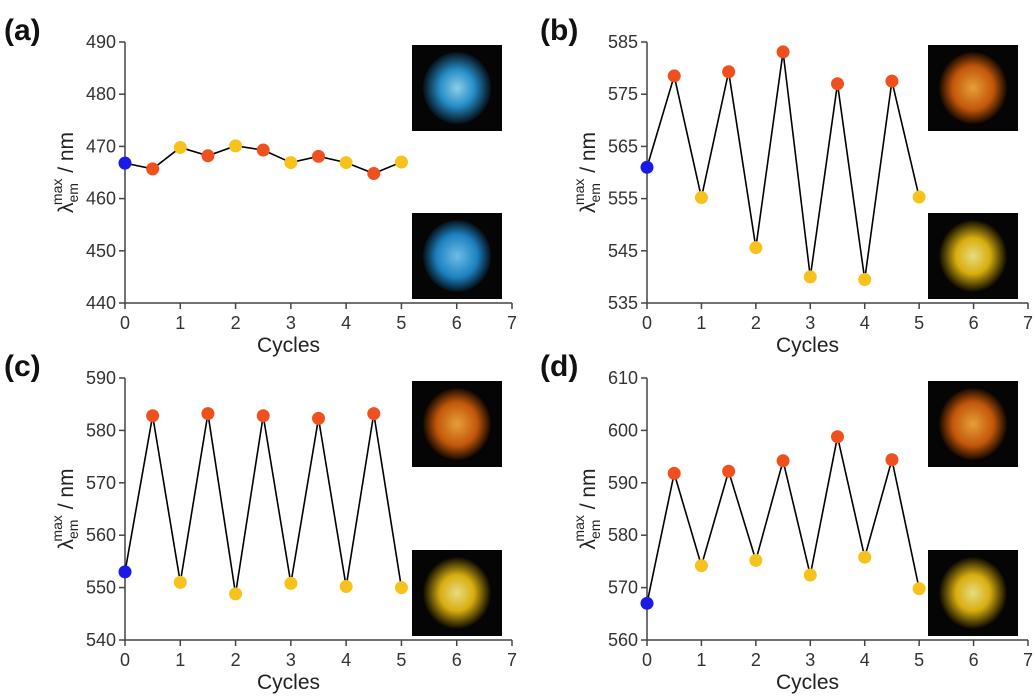  What do you see at coordinates (22, 30) in the screenshot?
I see `panel-label: (a)` at bounding box center [22, 30].